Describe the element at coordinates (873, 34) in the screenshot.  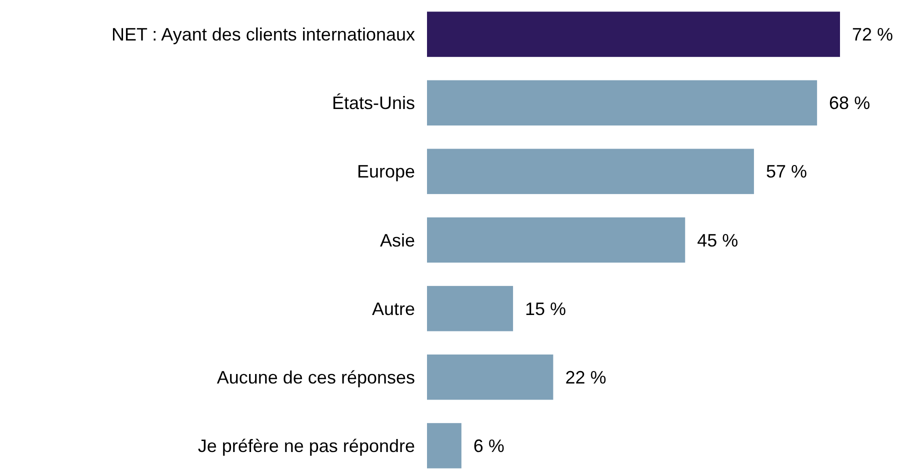
I see `data-label: 72 %` at that location.